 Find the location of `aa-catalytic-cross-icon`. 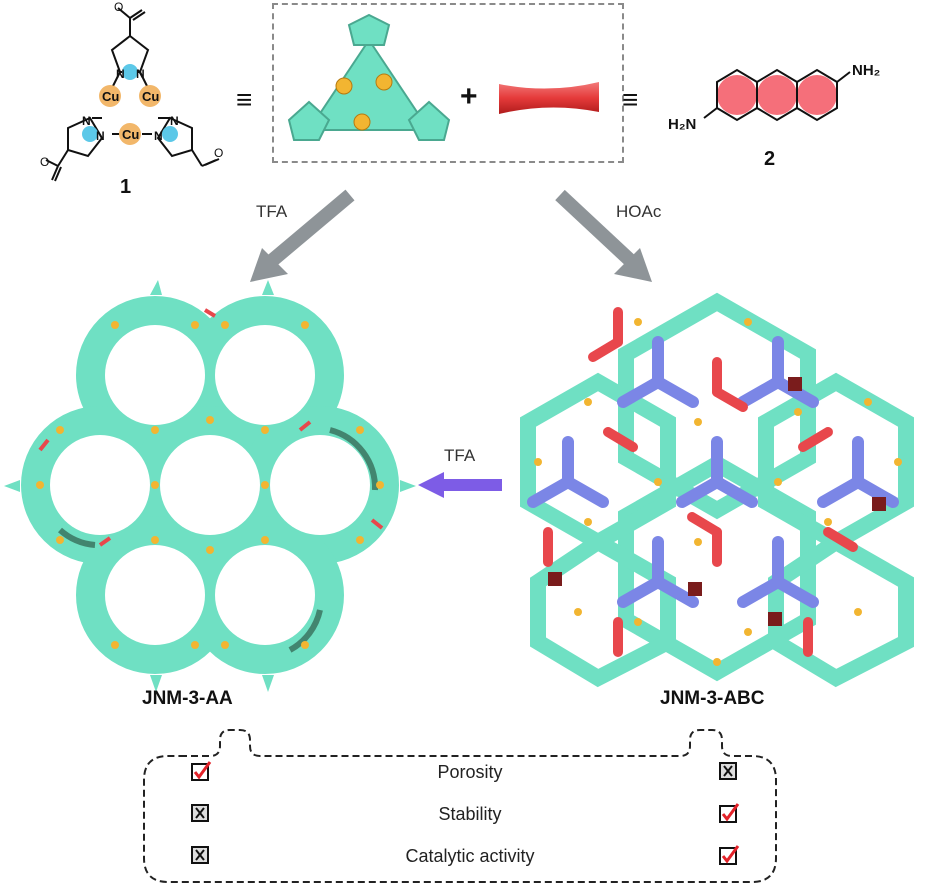

aa-catalytic-cross-icon is located at coordinates (201, 857).